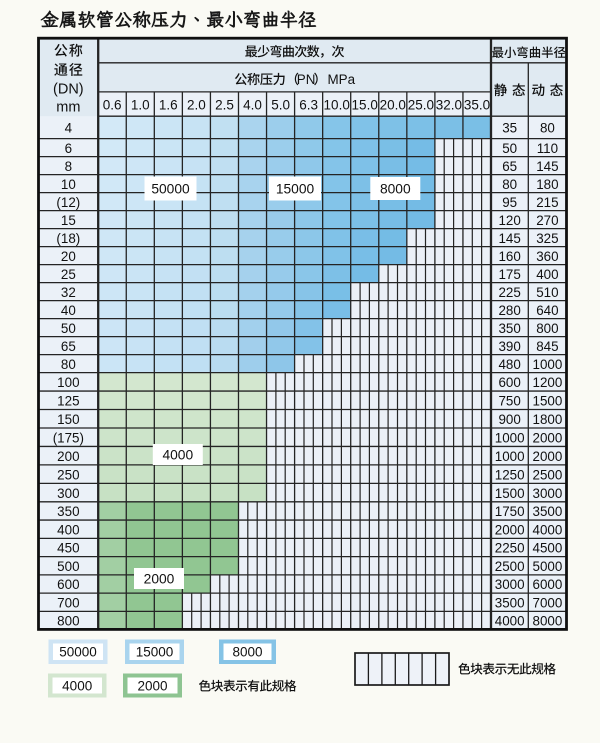 The image size is (600, 743). I want to click on svg-text: 750, so click(509, 401).